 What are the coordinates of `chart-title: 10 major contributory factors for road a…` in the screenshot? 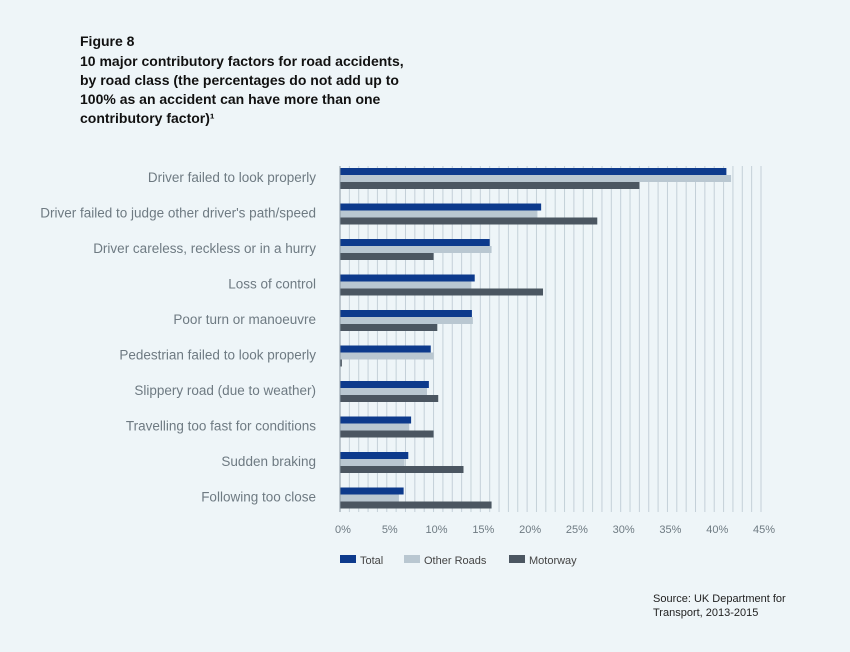 It's located at (242, 89).